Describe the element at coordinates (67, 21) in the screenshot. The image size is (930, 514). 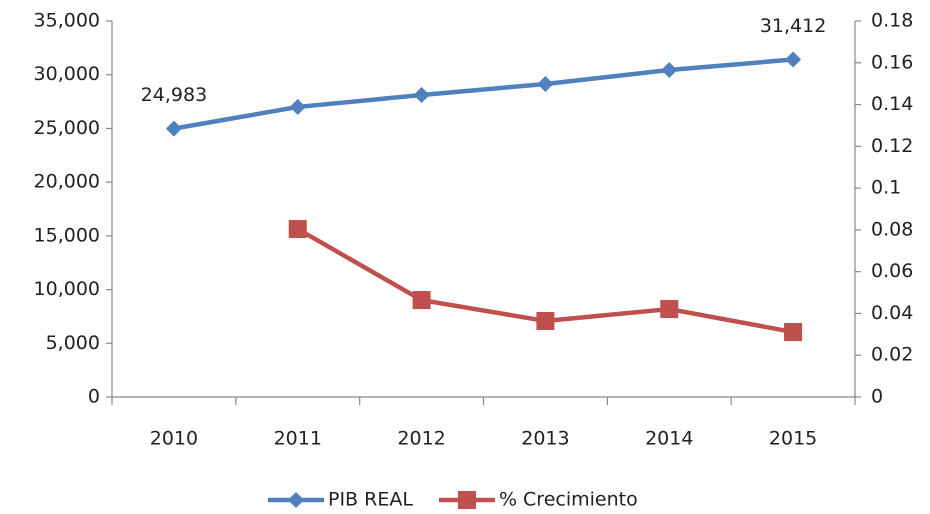
I see `y-tick-label: 35,000` at that location.